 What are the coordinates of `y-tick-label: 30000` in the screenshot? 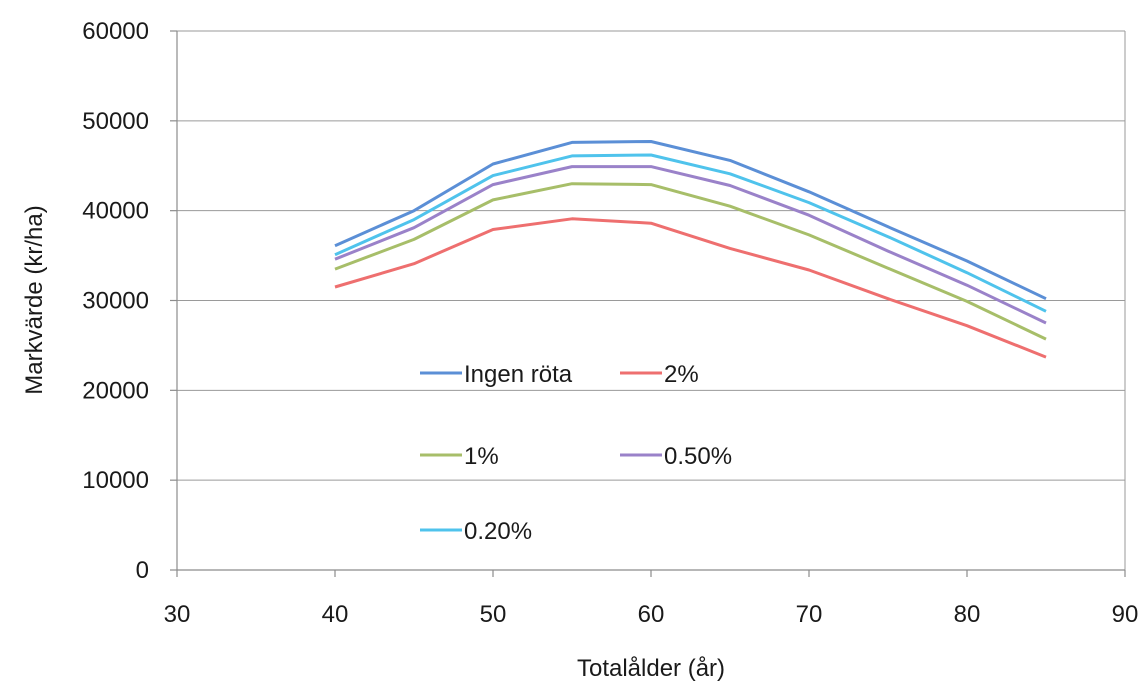 It's located at (115, 301).